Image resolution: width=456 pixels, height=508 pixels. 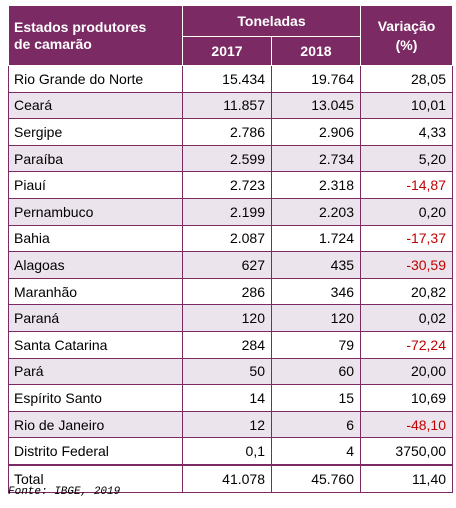 What do you see at coordinates (407, 318) in the screenshot?
I see `variation-cell: 0,02` at bounding box center [407, 318].